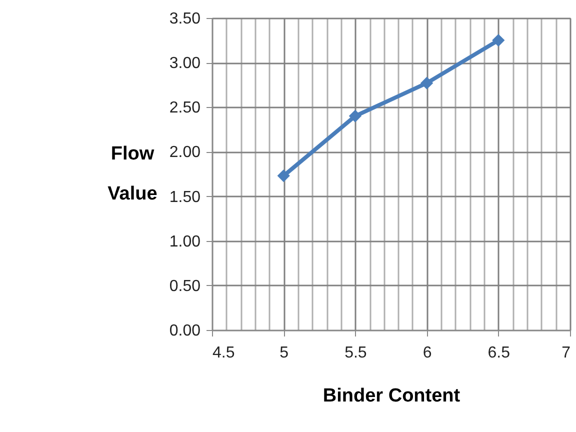 The width and height of the screenshot is (576, 432). What do you see at coordinates (185, 153) in the screenshot?
I see `y-tick-label: 2.00` at bounding box center [185, 153].